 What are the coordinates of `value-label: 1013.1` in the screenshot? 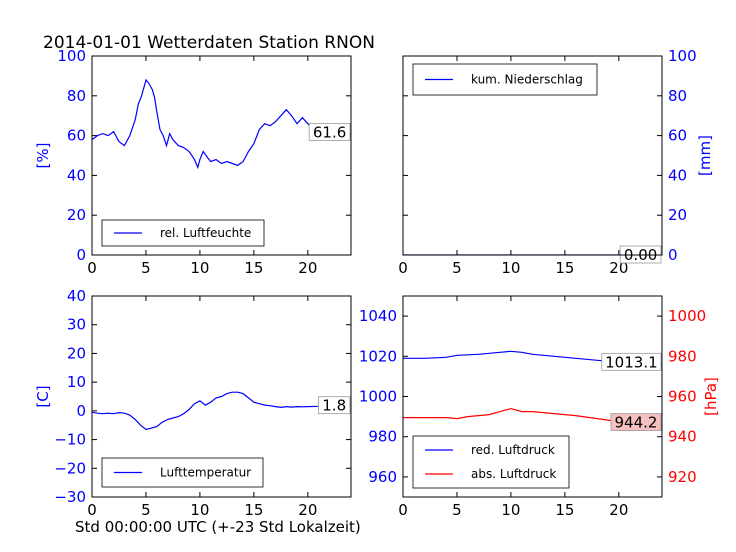 It's located at (631, 362).